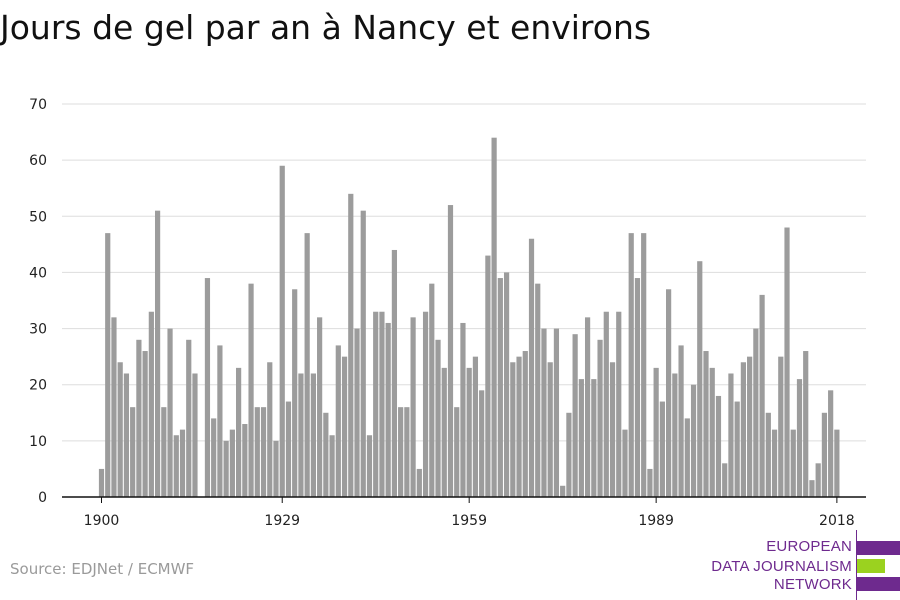 This screenshot has height=600, width=900. Describe the element at coordinates (856, 565) in the screenshot. I see `logo-divider` at that location.